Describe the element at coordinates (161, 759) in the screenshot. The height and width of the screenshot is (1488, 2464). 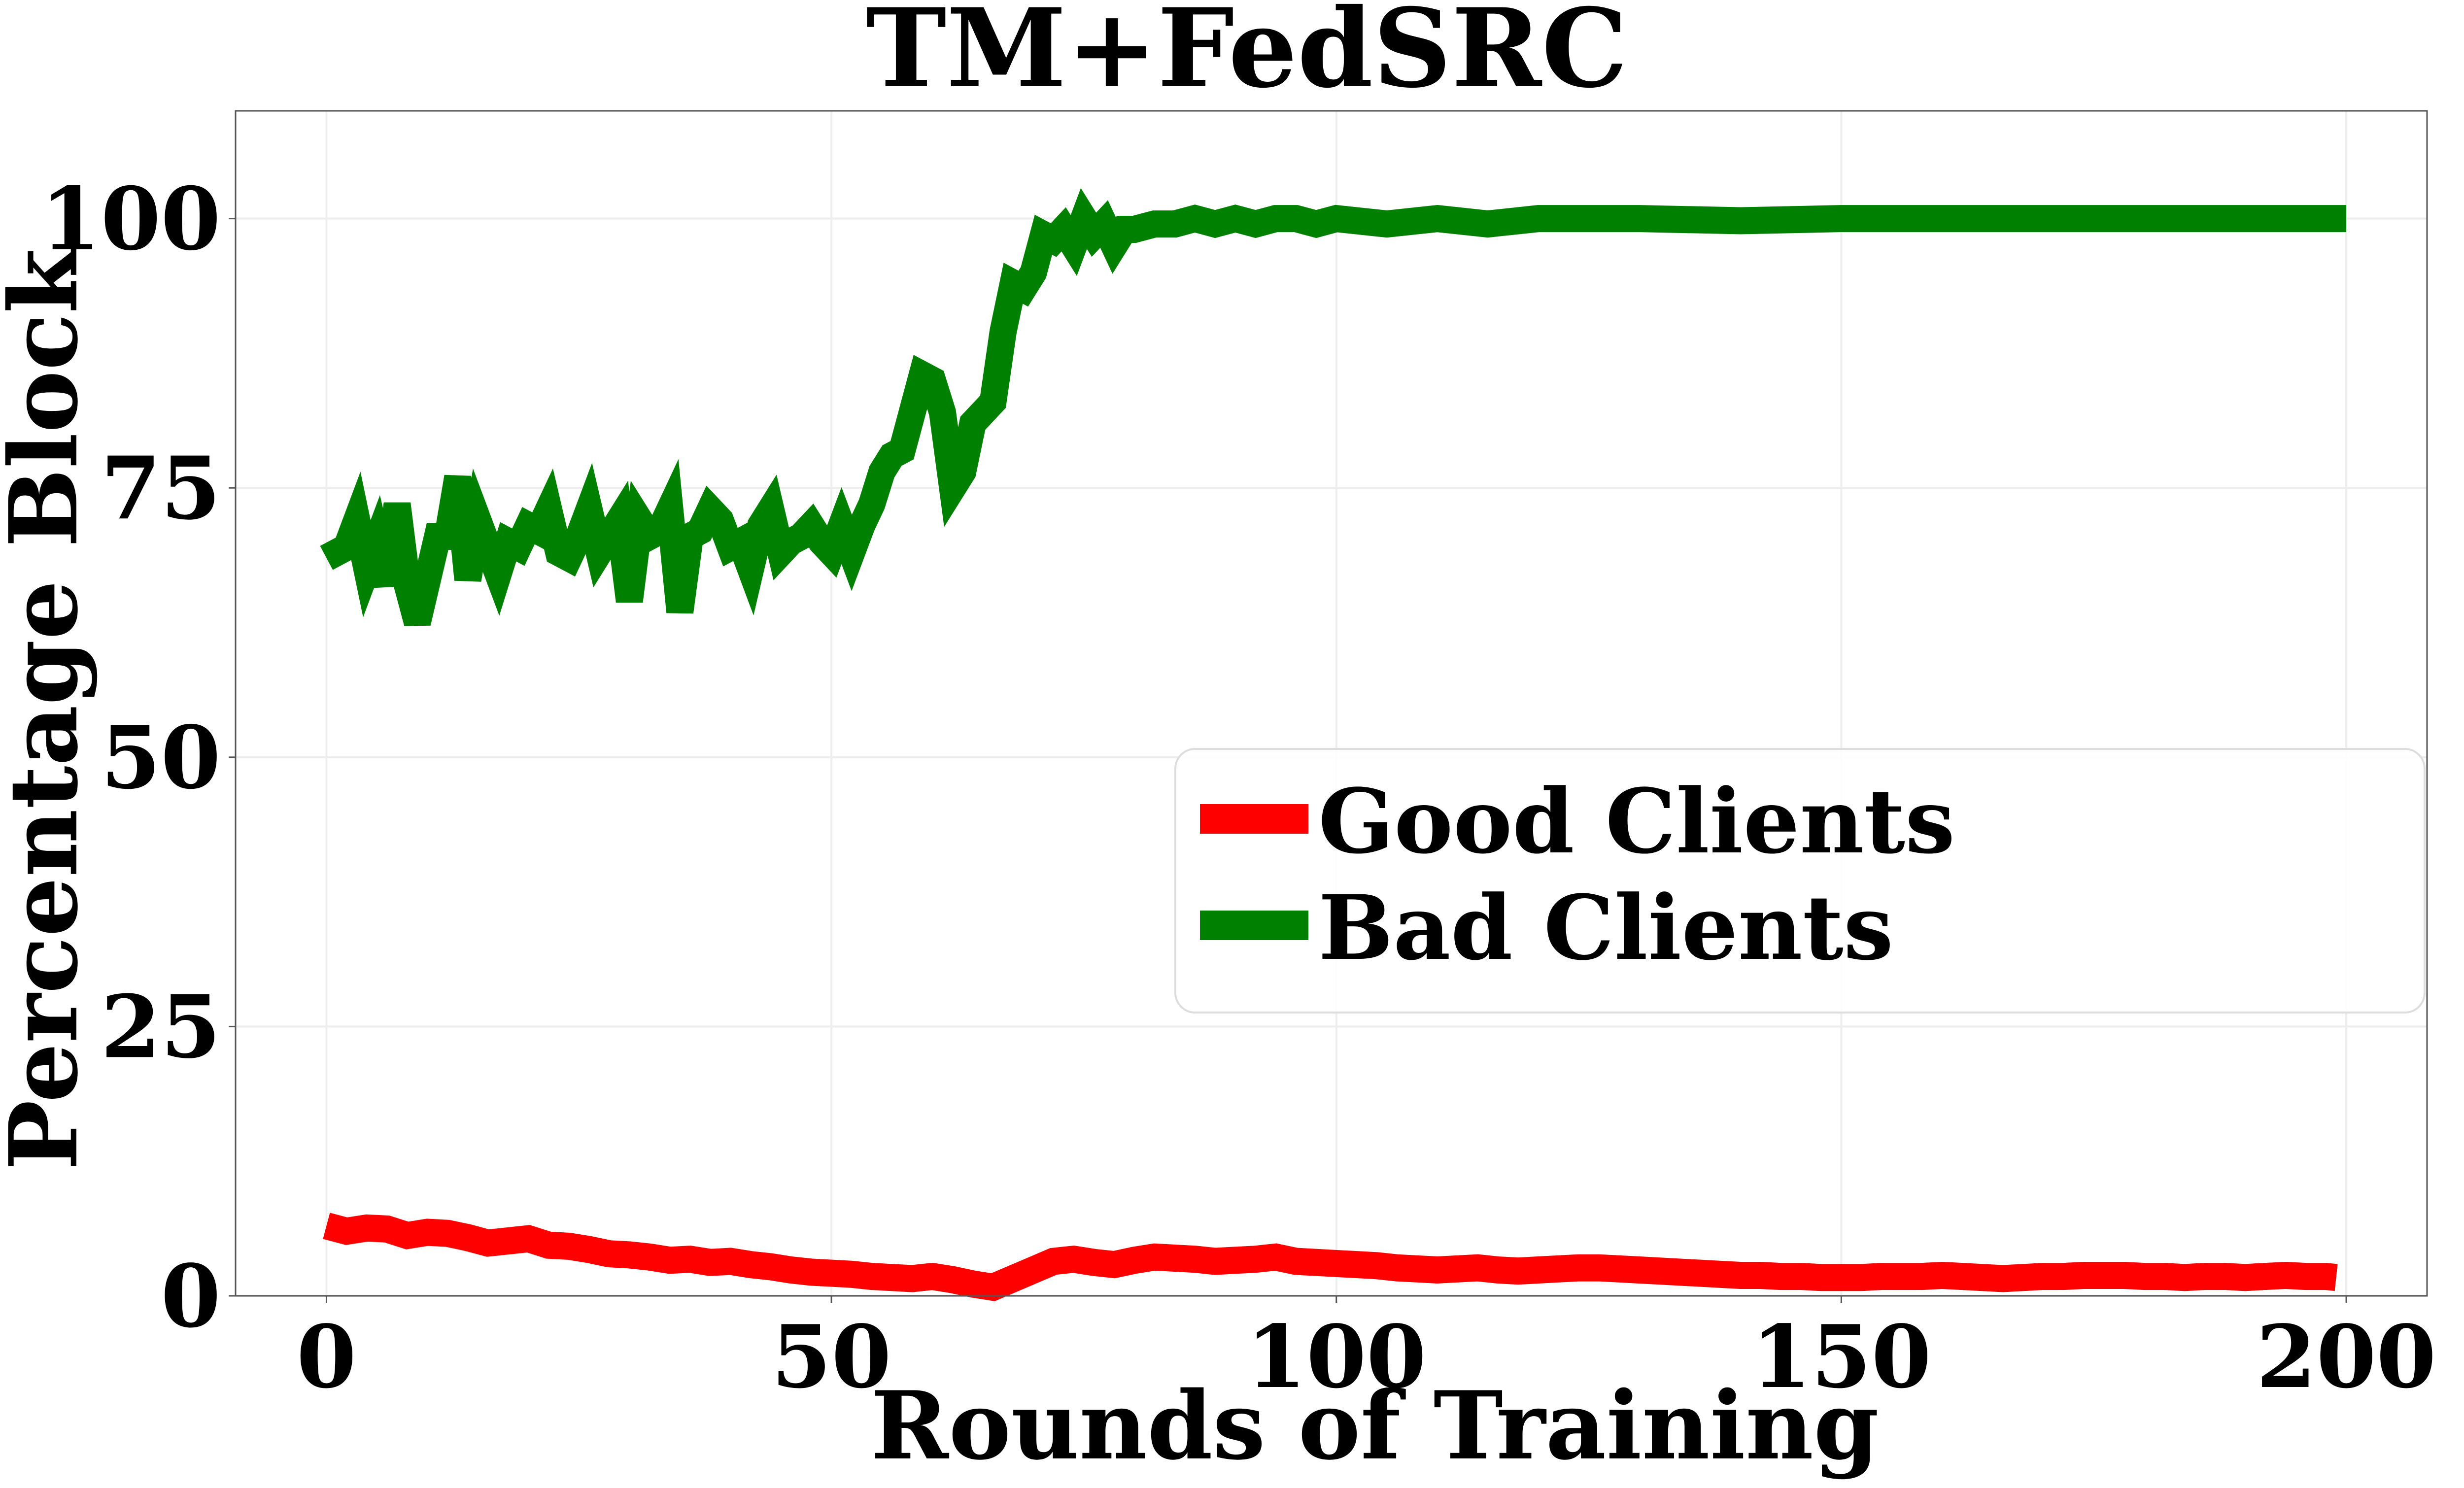
I see `y-tick-label: 50` at that location.